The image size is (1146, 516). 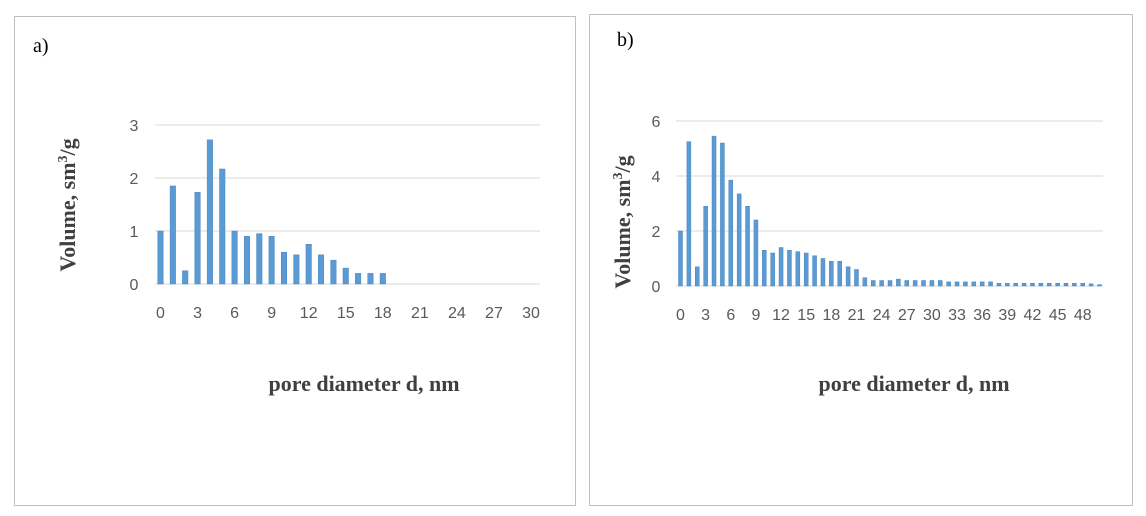 What do you see at coordinates (982, 315) in the screenshot?
I see `x-tick-label: 36` at bounding box center [982, 315].